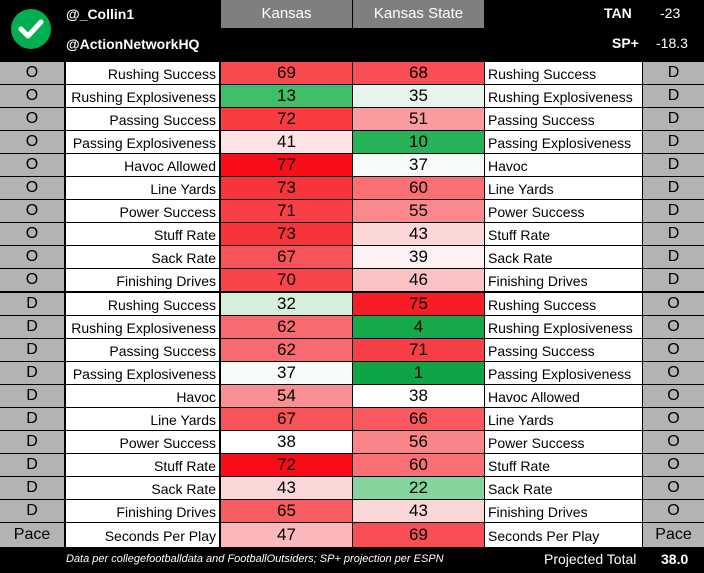 Image resolution: width=704 pixels, height=573 pixels. What do you see at coordinates (418, 327) in the screenshot?
I see `team2-value: 4` at bounding box center [418, 327].